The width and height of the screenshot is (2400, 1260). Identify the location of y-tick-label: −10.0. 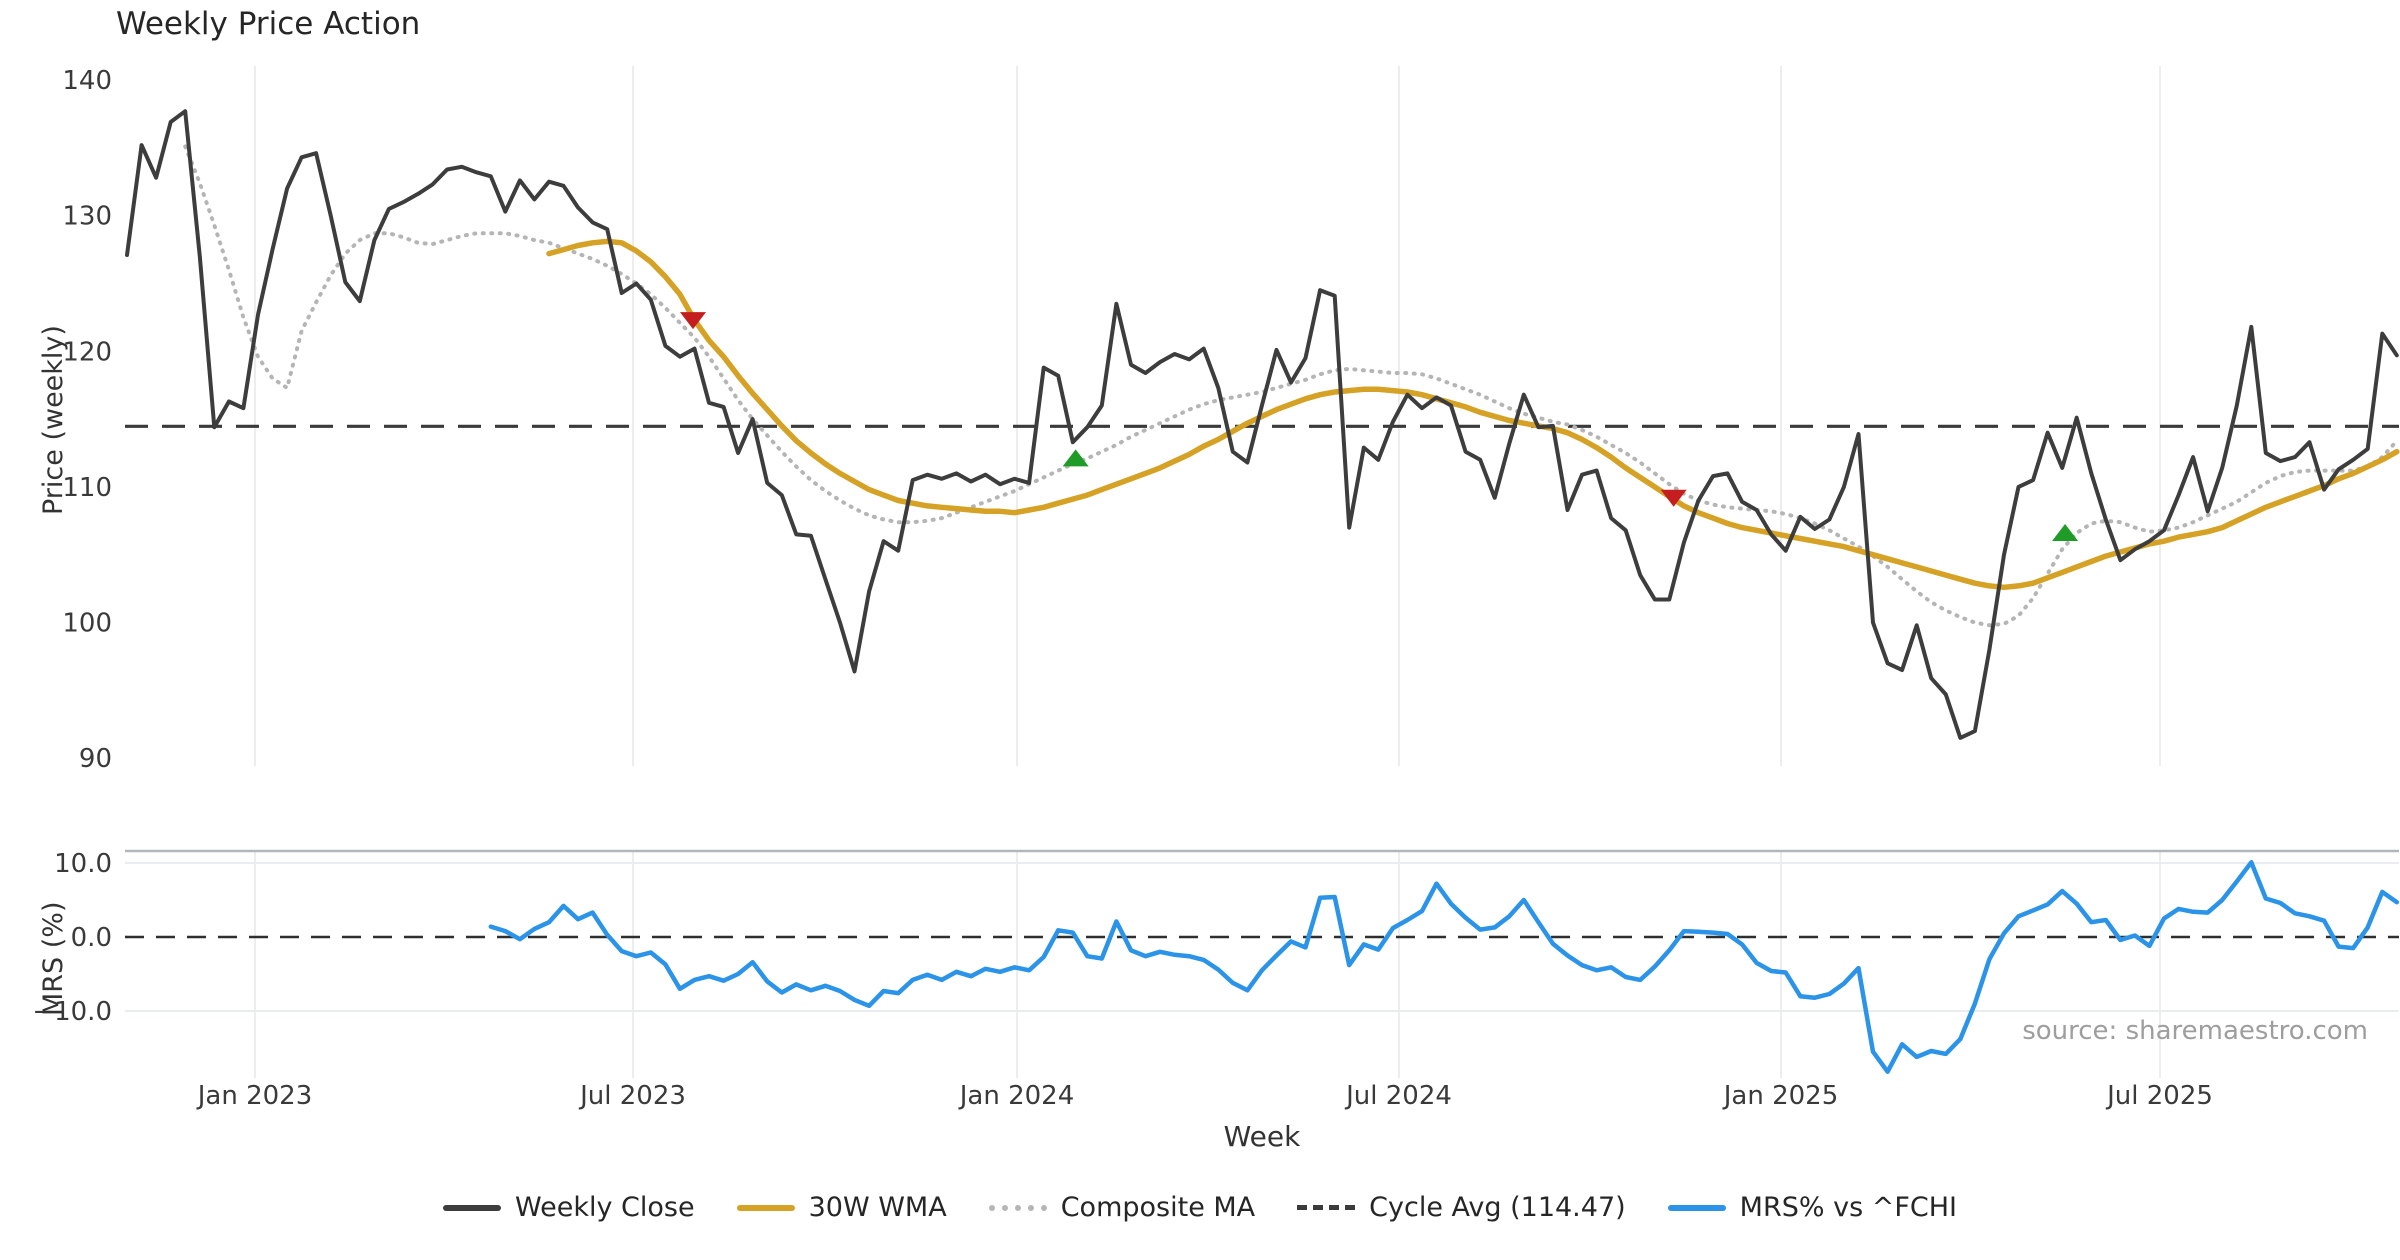
(72, 1012).